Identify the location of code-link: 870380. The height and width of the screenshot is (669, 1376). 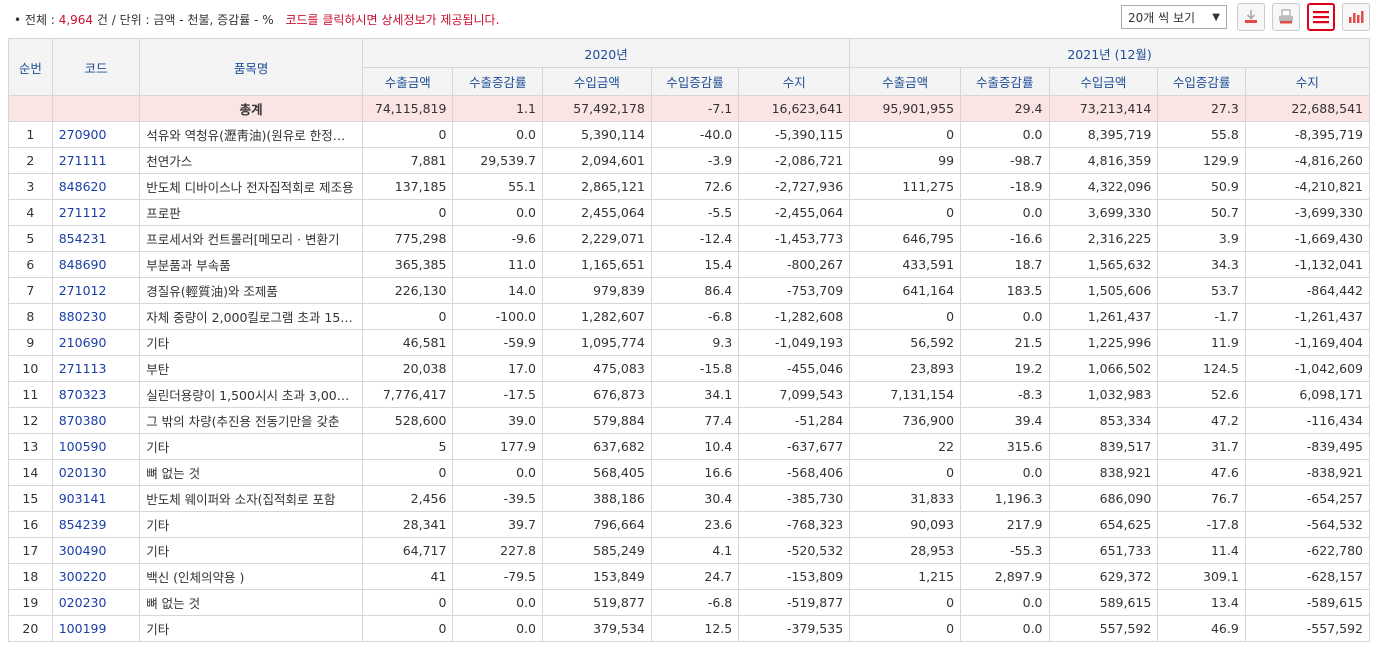
(96, 420).